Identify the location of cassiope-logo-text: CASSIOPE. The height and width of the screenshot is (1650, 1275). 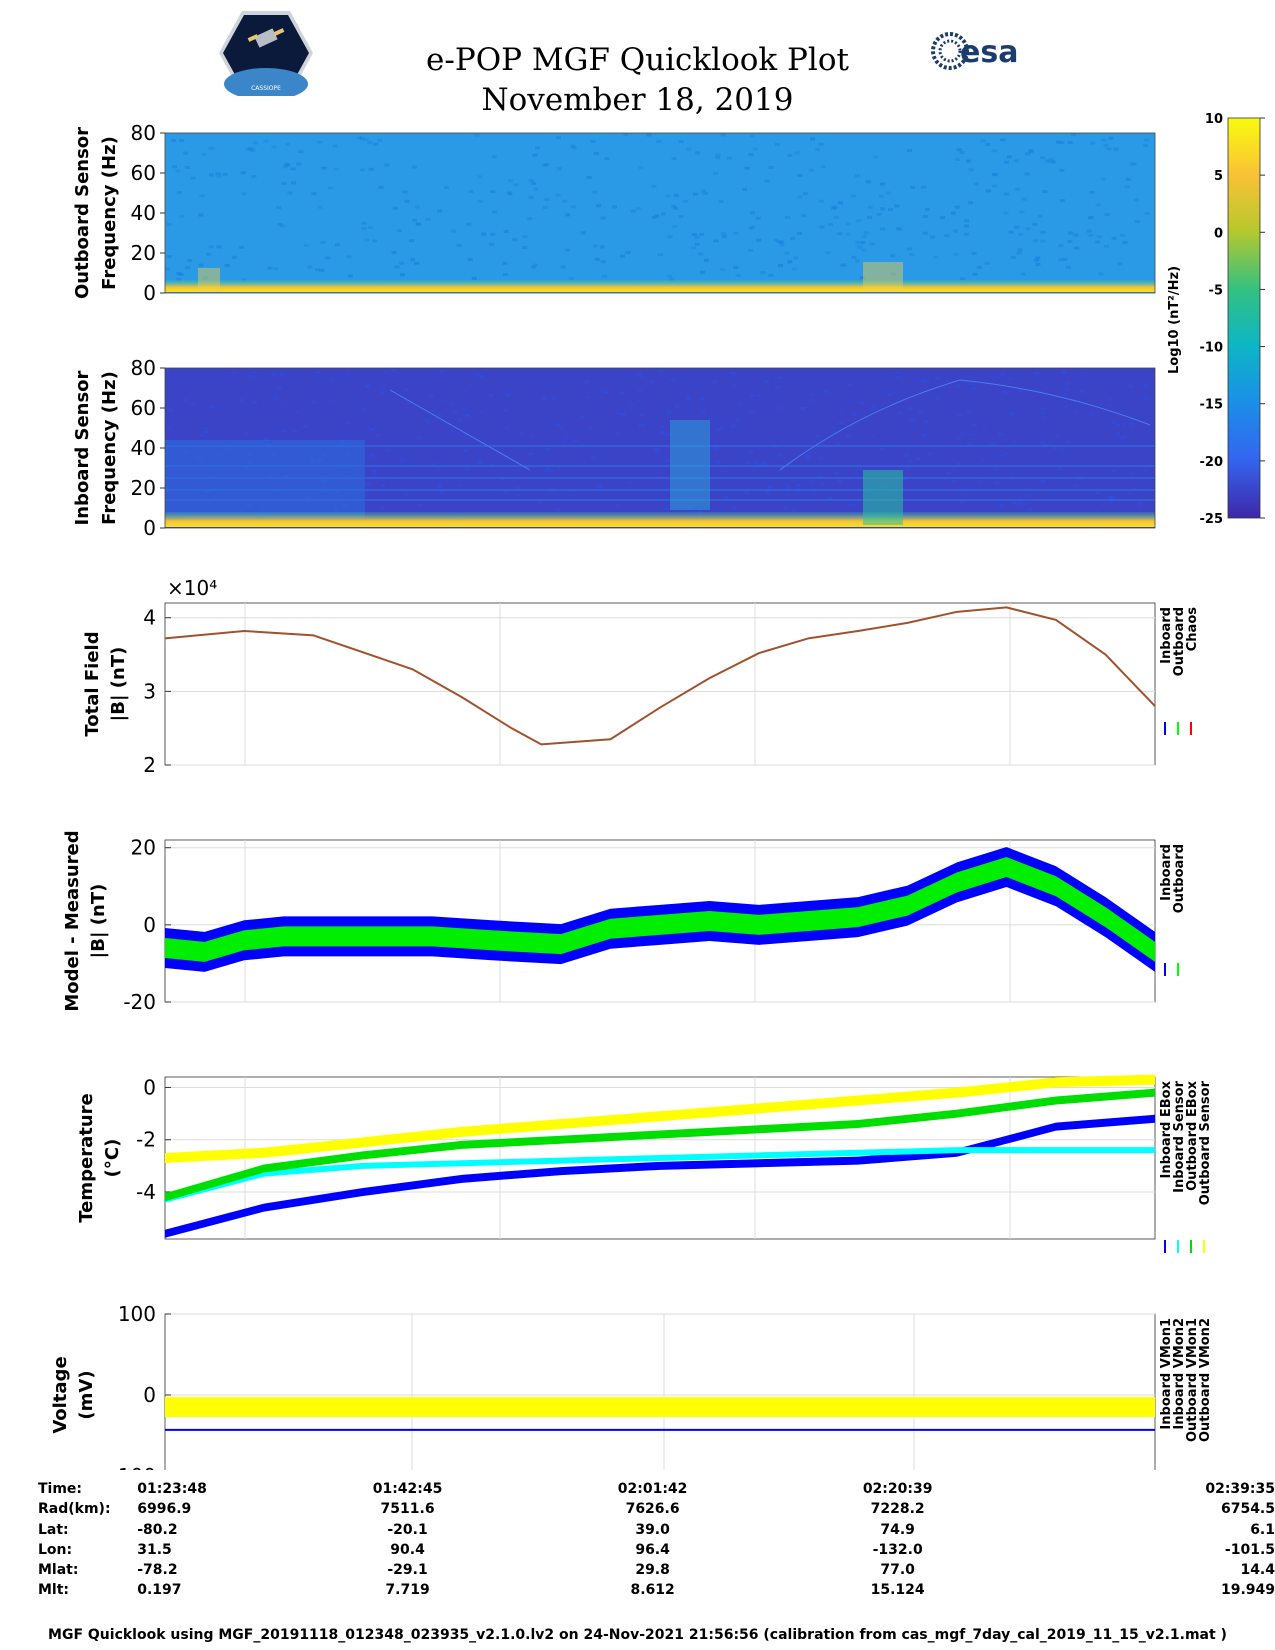
(266, 88).